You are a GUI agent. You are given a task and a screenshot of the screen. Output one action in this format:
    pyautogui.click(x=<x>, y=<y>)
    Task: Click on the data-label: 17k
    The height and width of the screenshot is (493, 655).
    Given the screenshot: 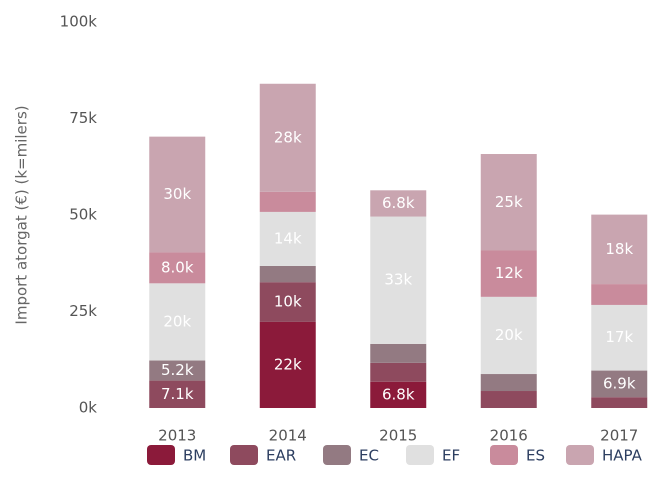 What is the action you would take?
    pyautogui.click(x=619, y=337)
    